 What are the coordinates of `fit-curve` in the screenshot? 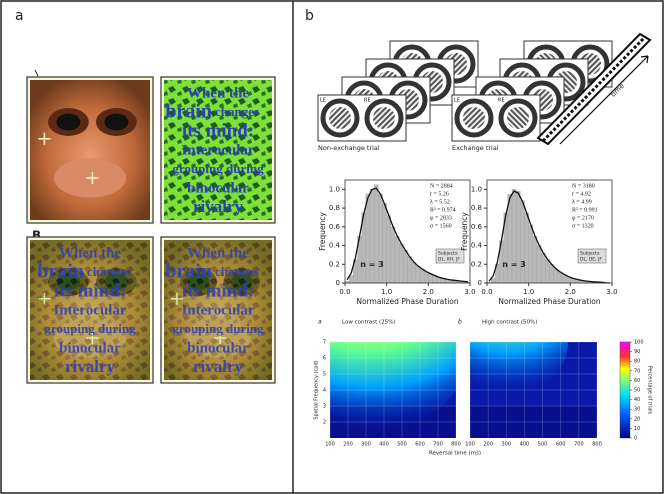 It's located at (549, 237).